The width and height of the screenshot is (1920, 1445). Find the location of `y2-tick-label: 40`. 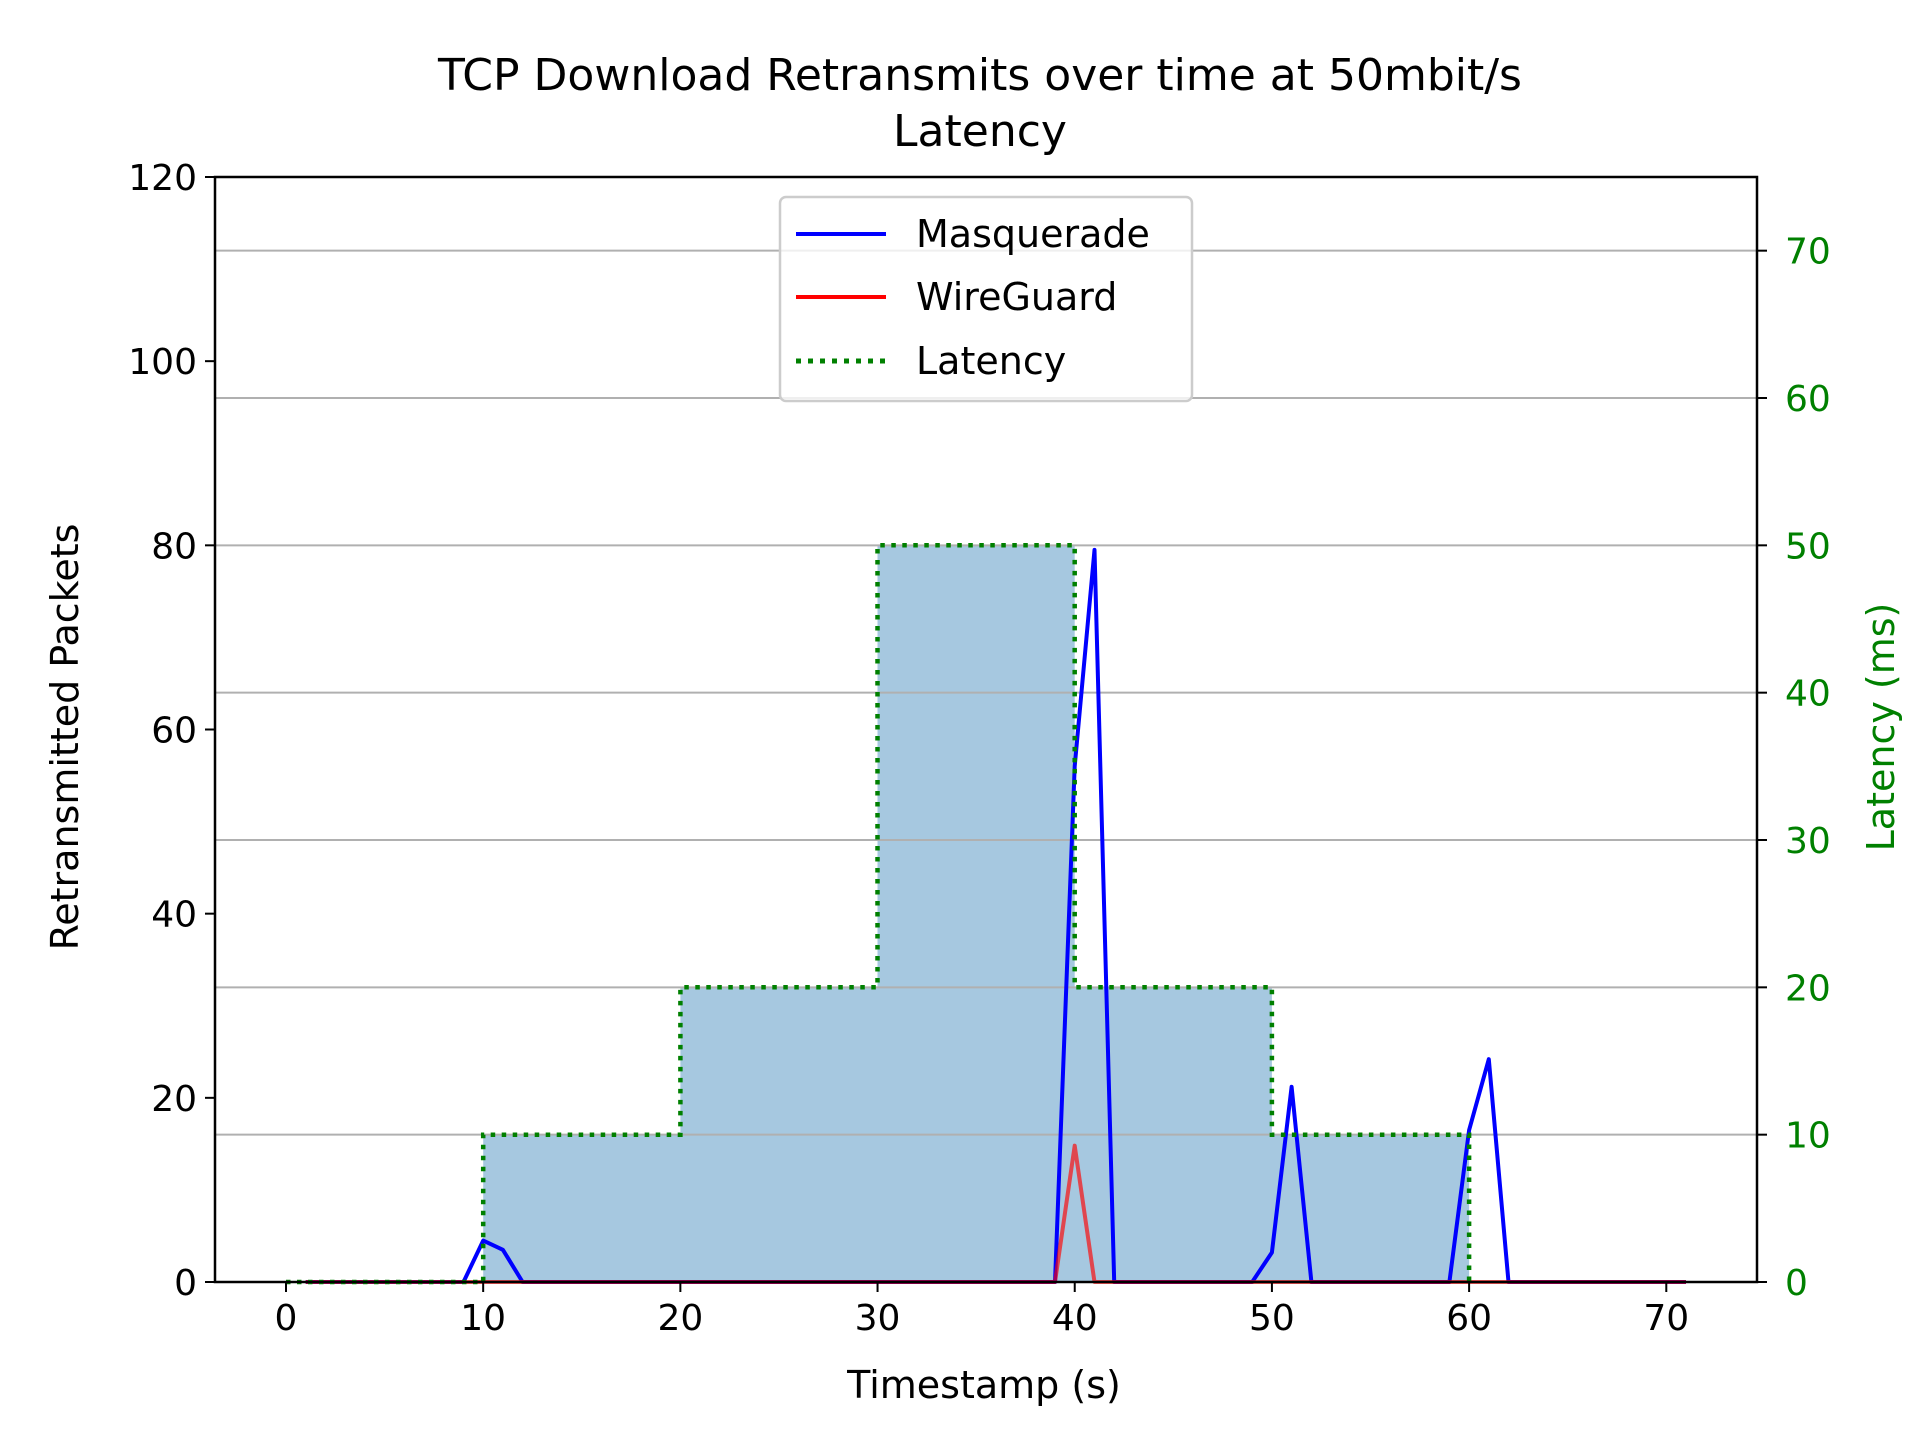

y2-tick-label: 40 is located at coordinates (1808, 694).